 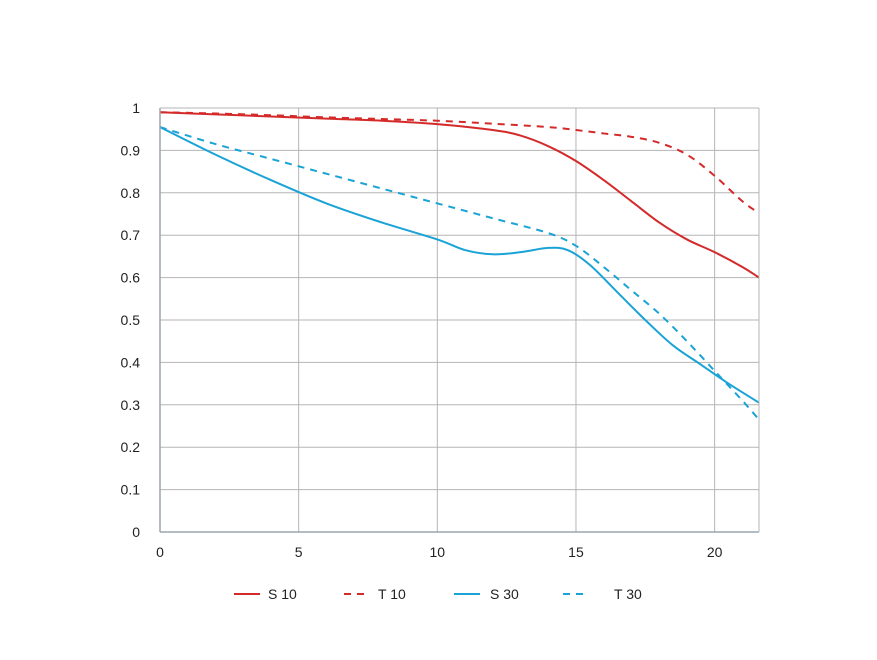 I want to click on y-tick-label: 0.1, so click(x=131, y=490).